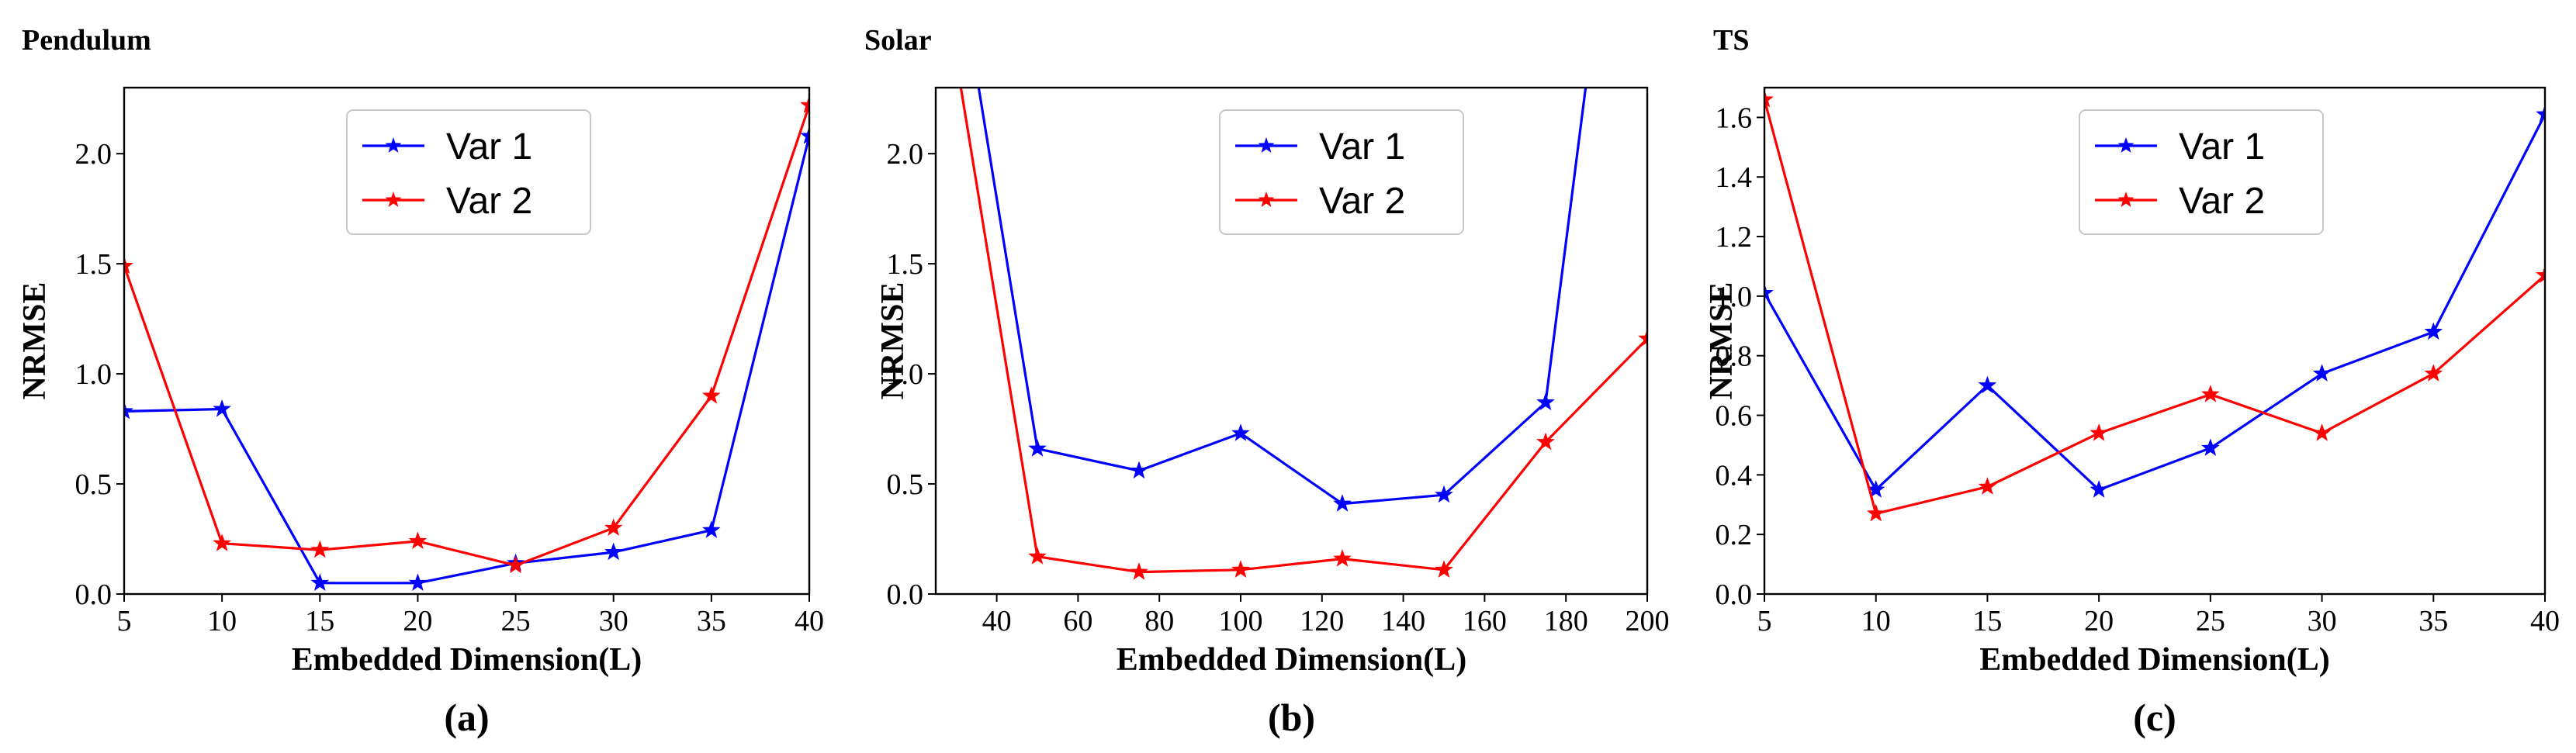  I want to click on y-tick-label: 0.4, so click(1734, 475).